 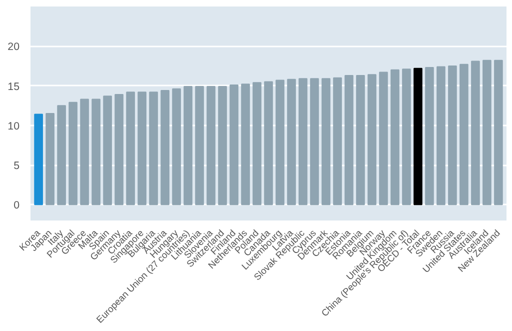 What do you see at coordinates (14, 86) in the screenshot?
I see `y-tick-label: 15` at bounding box center [14, 86].